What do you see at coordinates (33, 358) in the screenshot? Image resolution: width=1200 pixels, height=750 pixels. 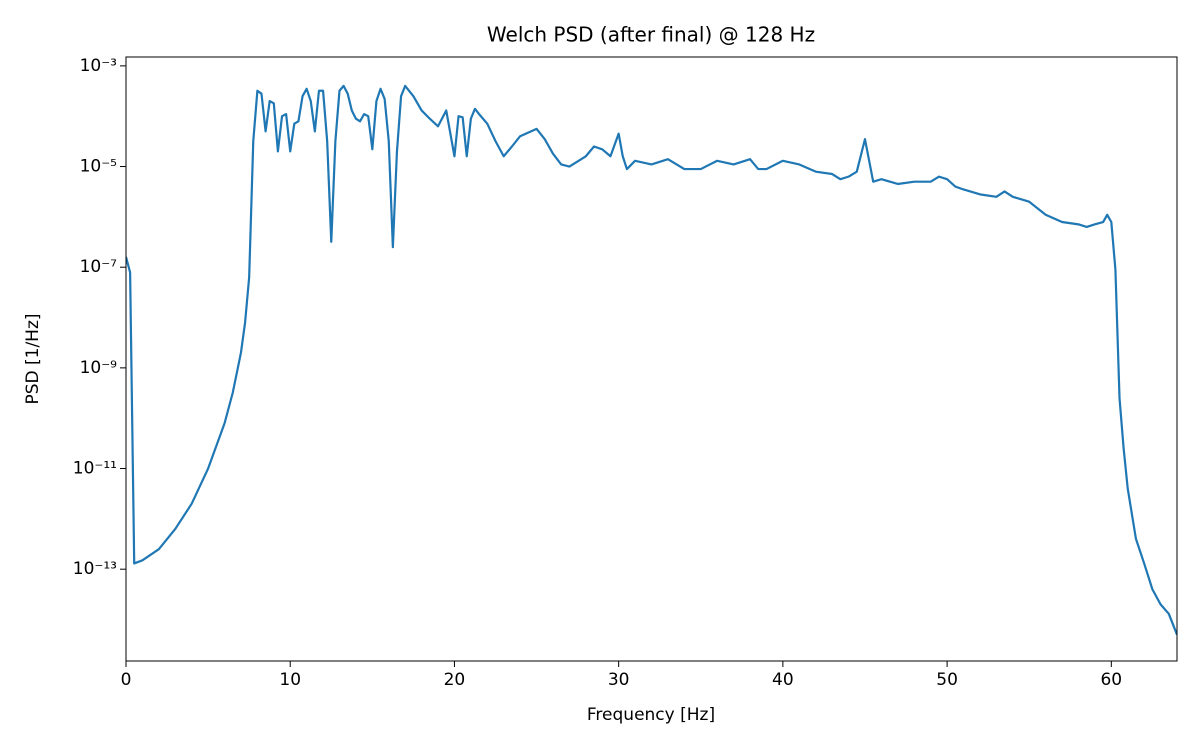 I see `y-axis-label: PSD [1/Hz]` at bounding box center [33, 358].